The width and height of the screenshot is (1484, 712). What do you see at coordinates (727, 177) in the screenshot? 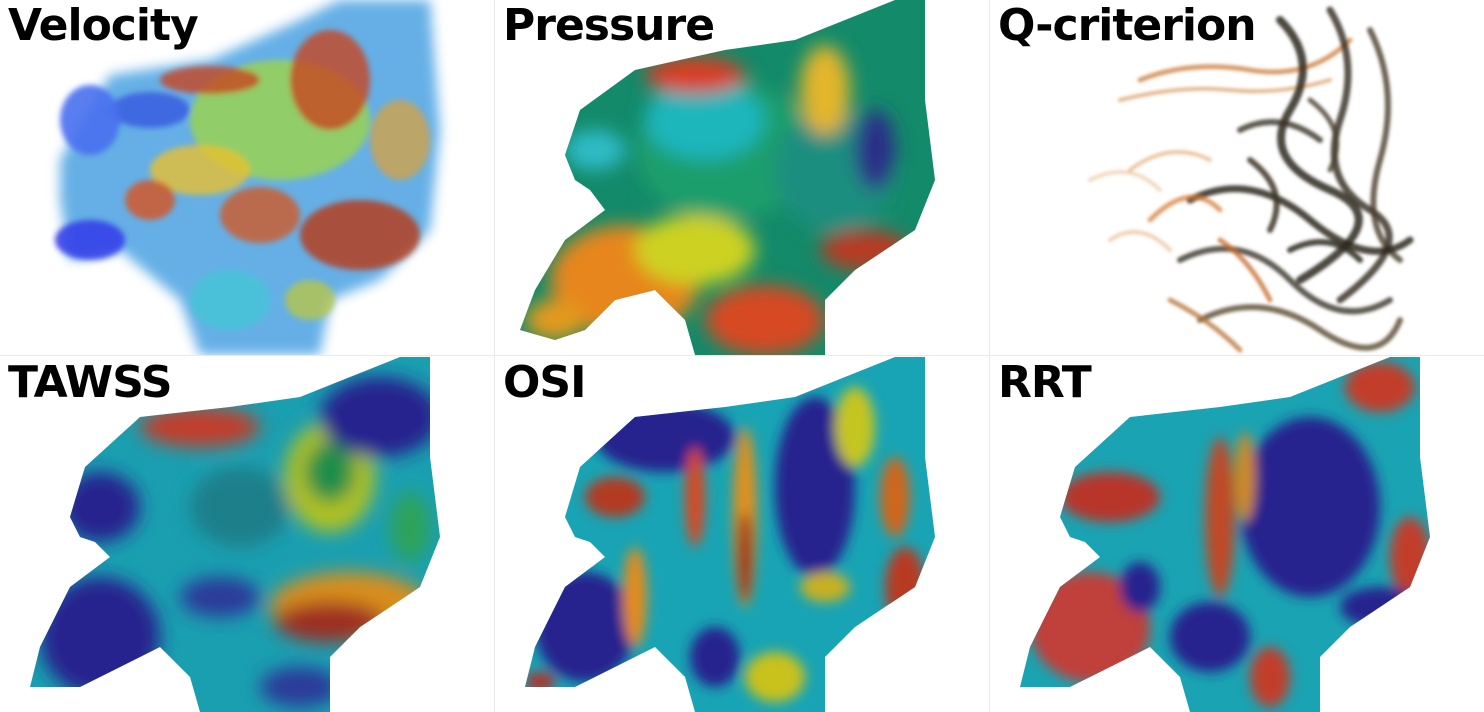
I see `pressure-render` at bounding box center [727, 177].